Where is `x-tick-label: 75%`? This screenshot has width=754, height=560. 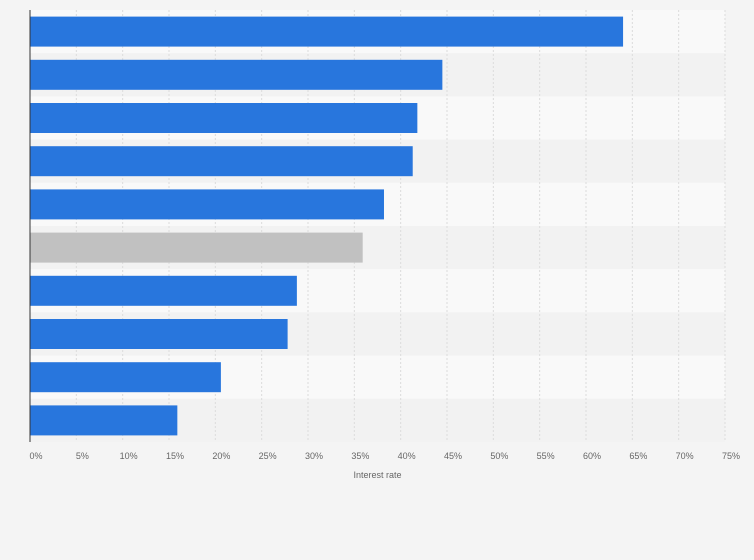 x-tick-label: 75% is located at coordinates (731, 456).